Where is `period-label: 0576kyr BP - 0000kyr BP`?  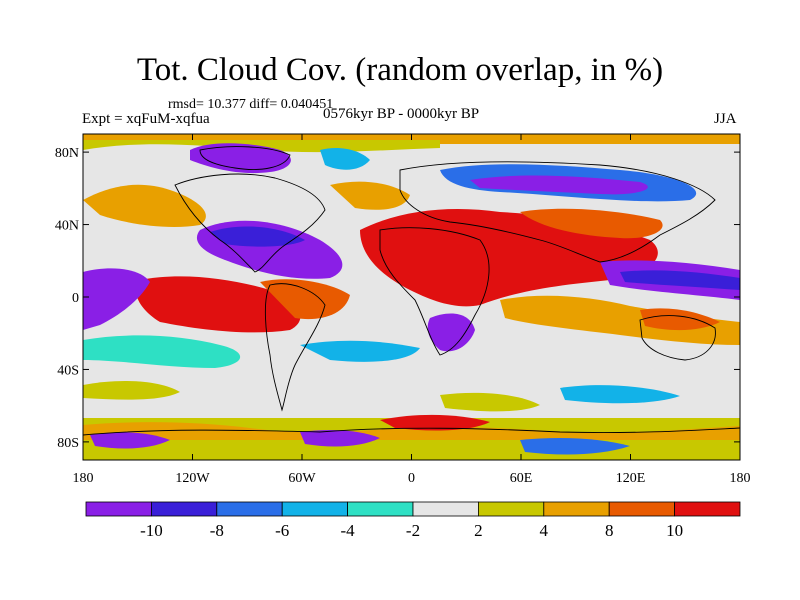 period-label: 0576kyr BP - 0000kyr BP is located at coordinates (401, 114).